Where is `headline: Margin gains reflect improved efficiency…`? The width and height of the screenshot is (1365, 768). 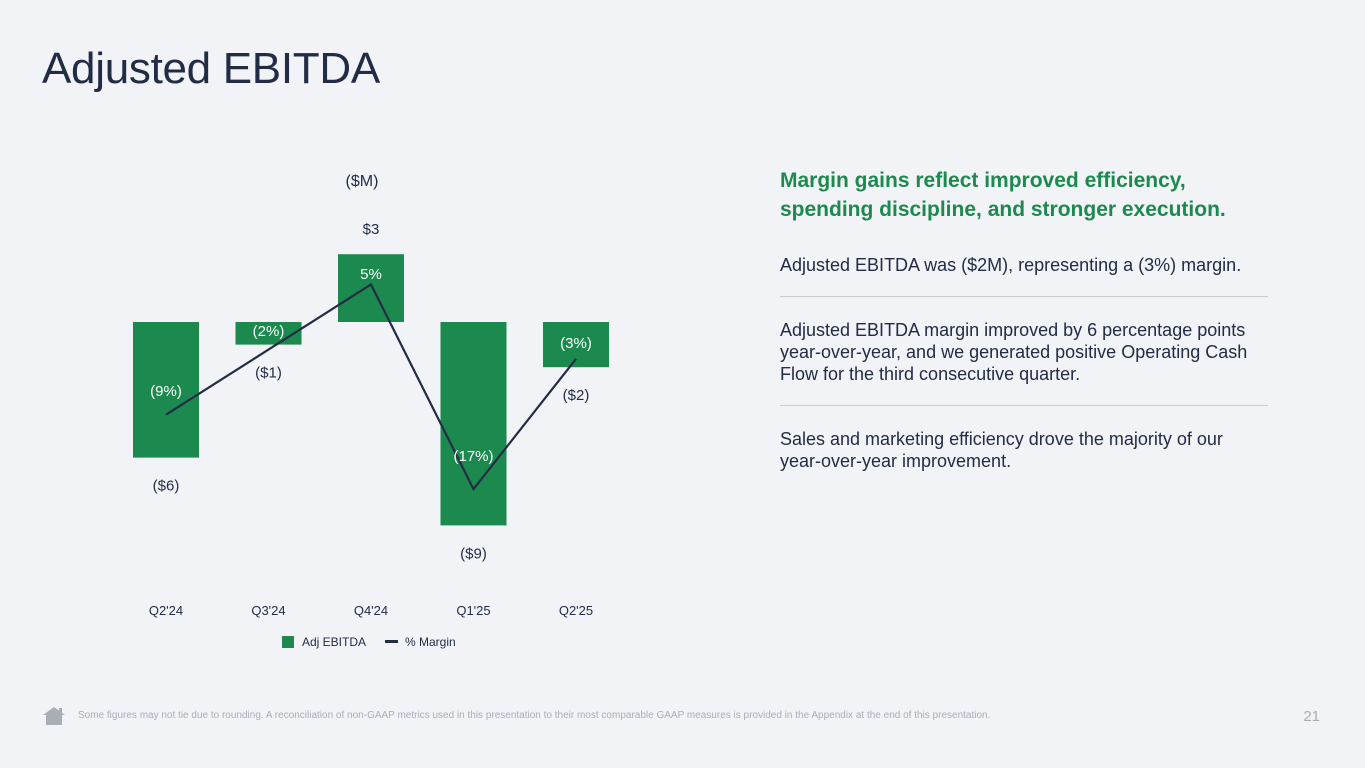
headline: Margin gains reflect improved efficiency… is located at coordinates (1003, 195).